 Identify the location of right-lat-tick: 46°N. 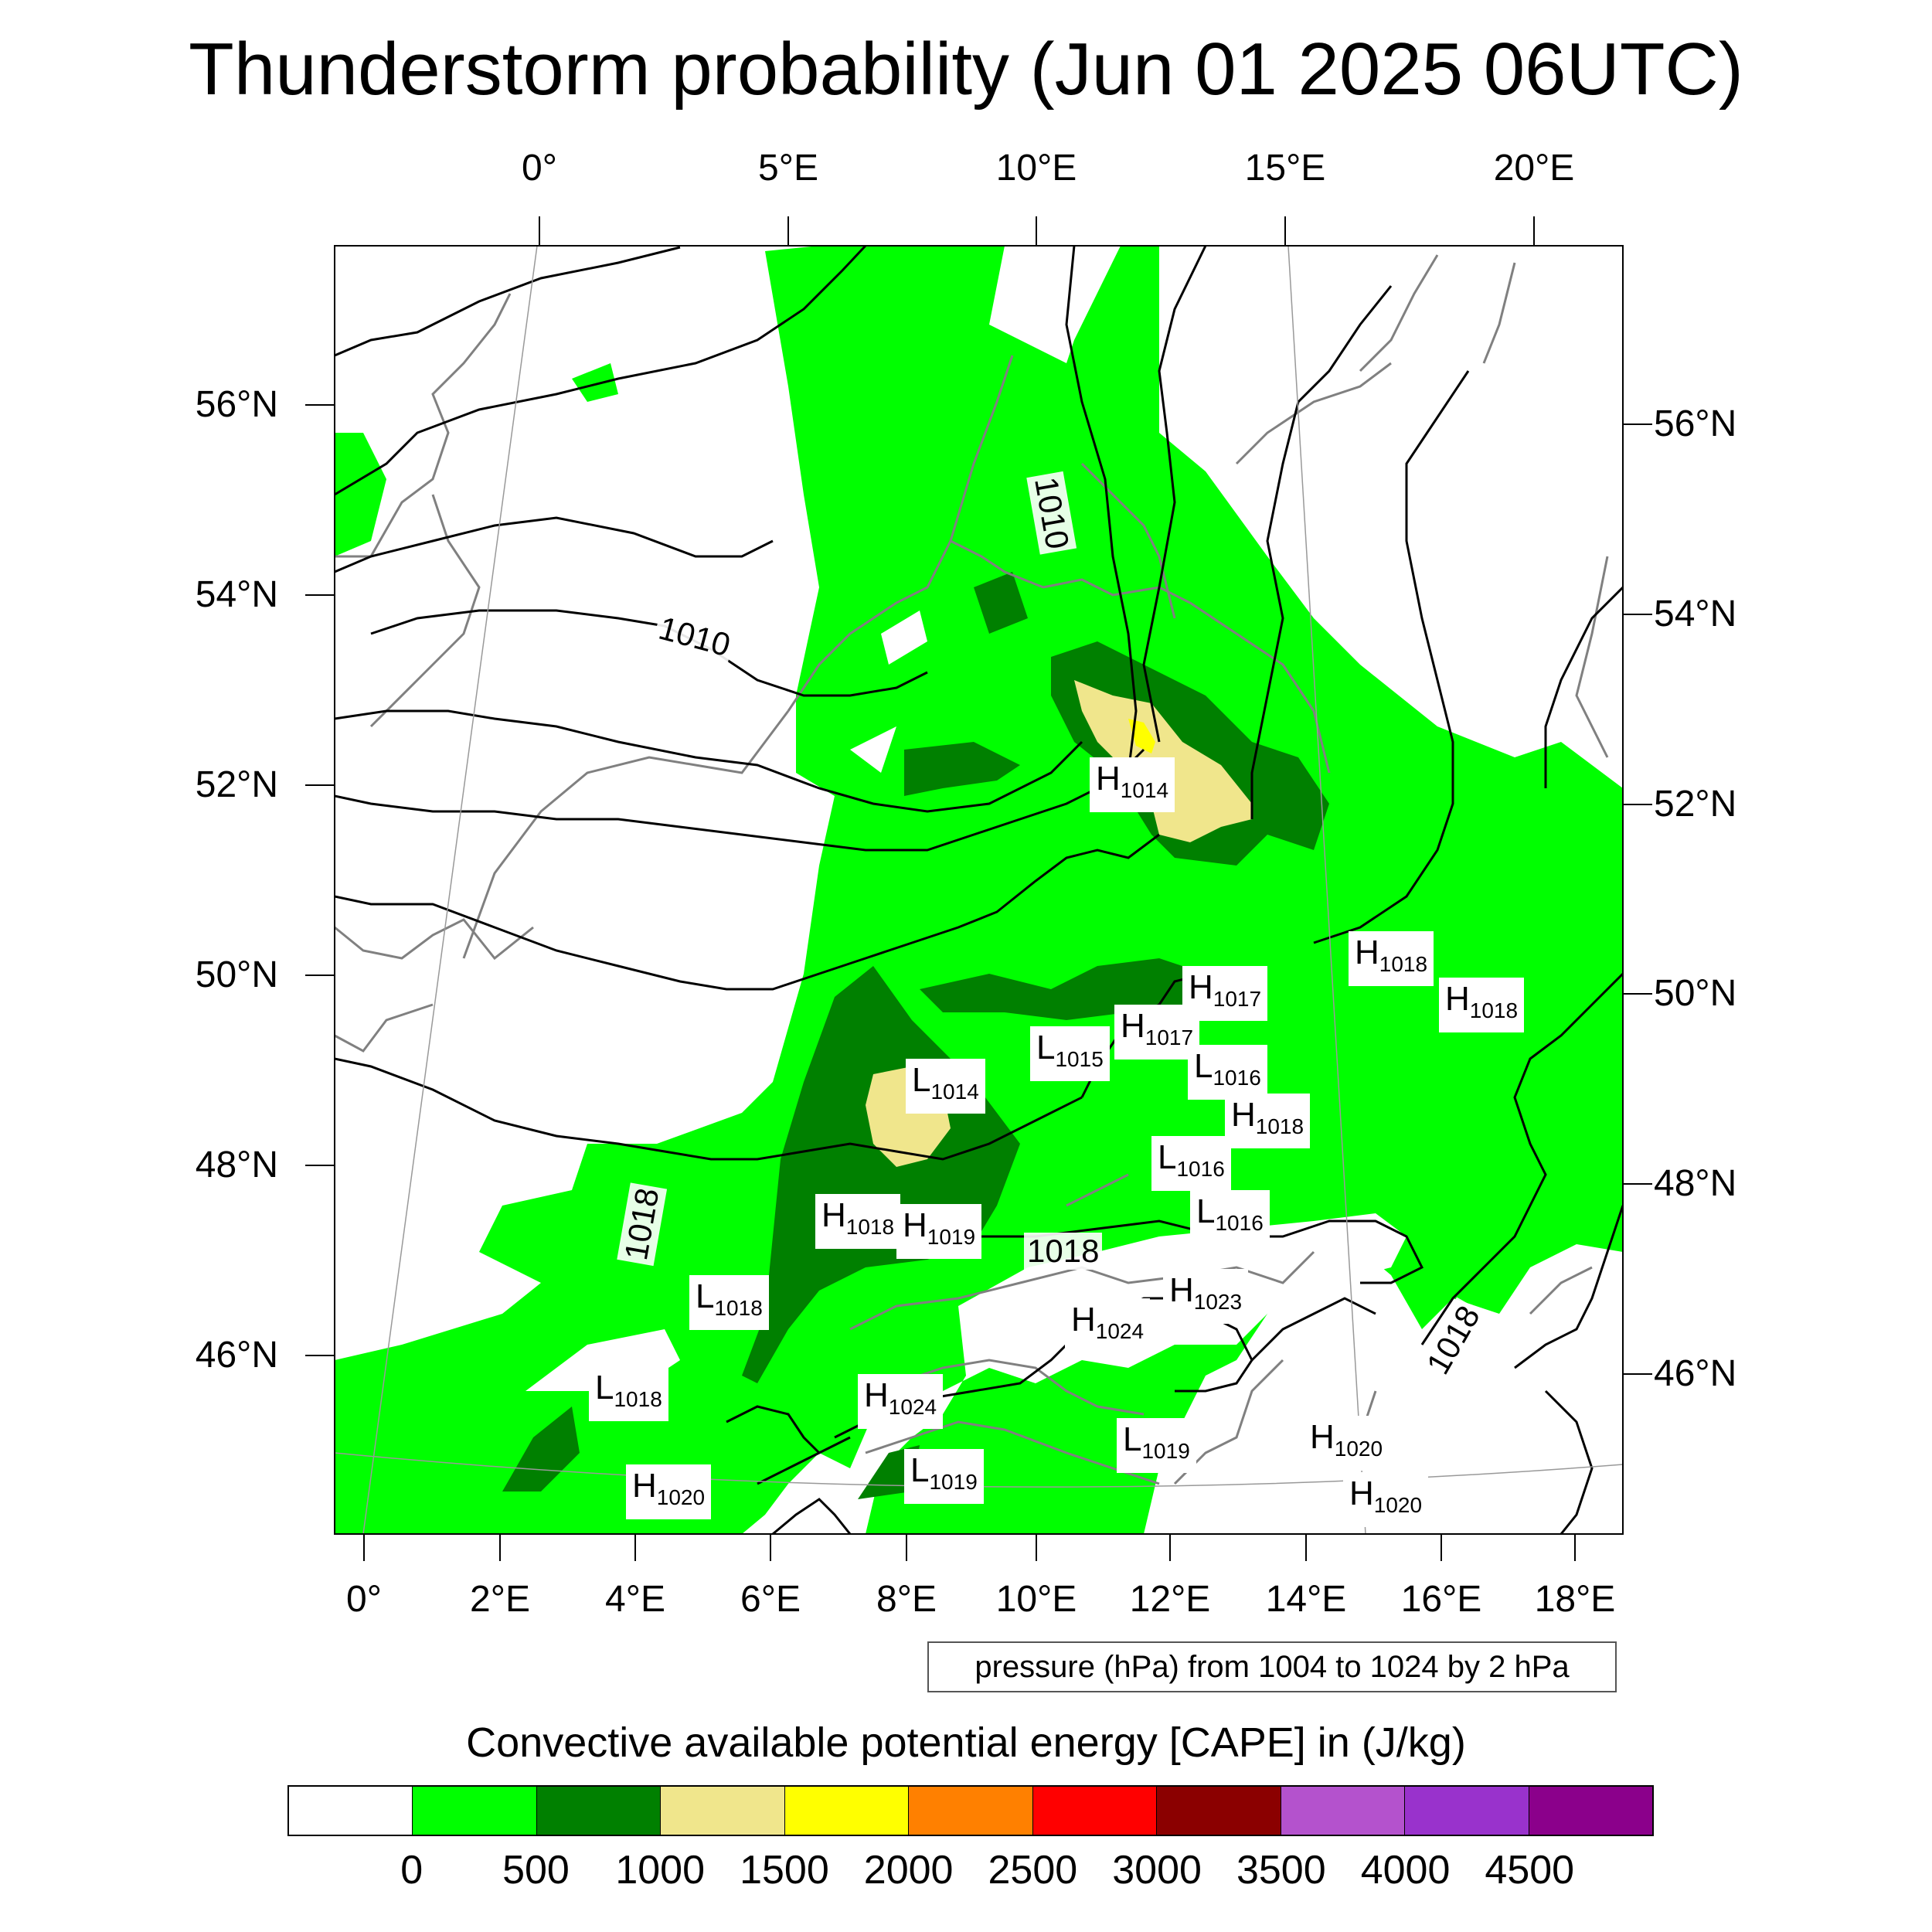
(1696, 1374).